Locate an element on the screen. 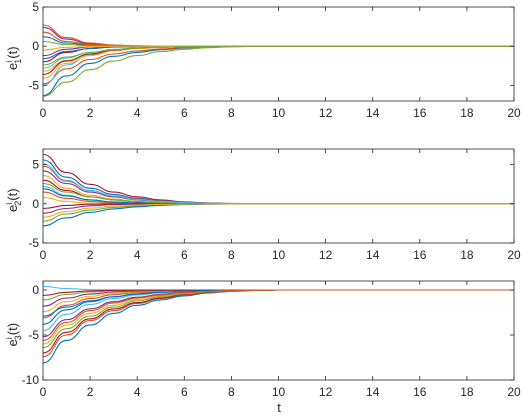 The image size is (524, 416). x-axis-label: t is located at coordinates (279, 407).